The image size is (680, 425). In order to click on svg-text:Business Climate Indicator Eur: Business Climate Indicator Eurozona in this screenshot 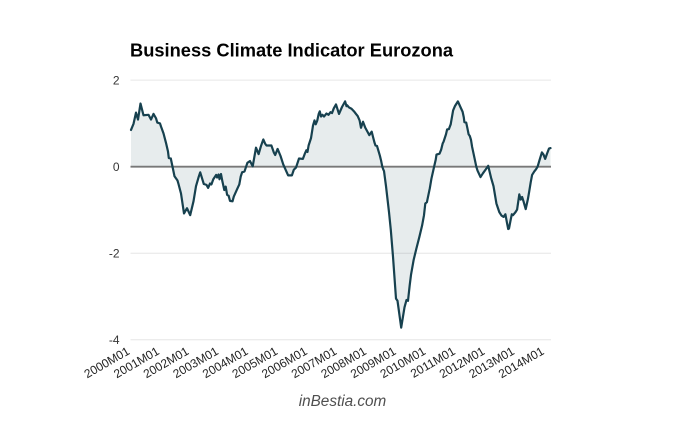, I will do `click(292, 50)`.